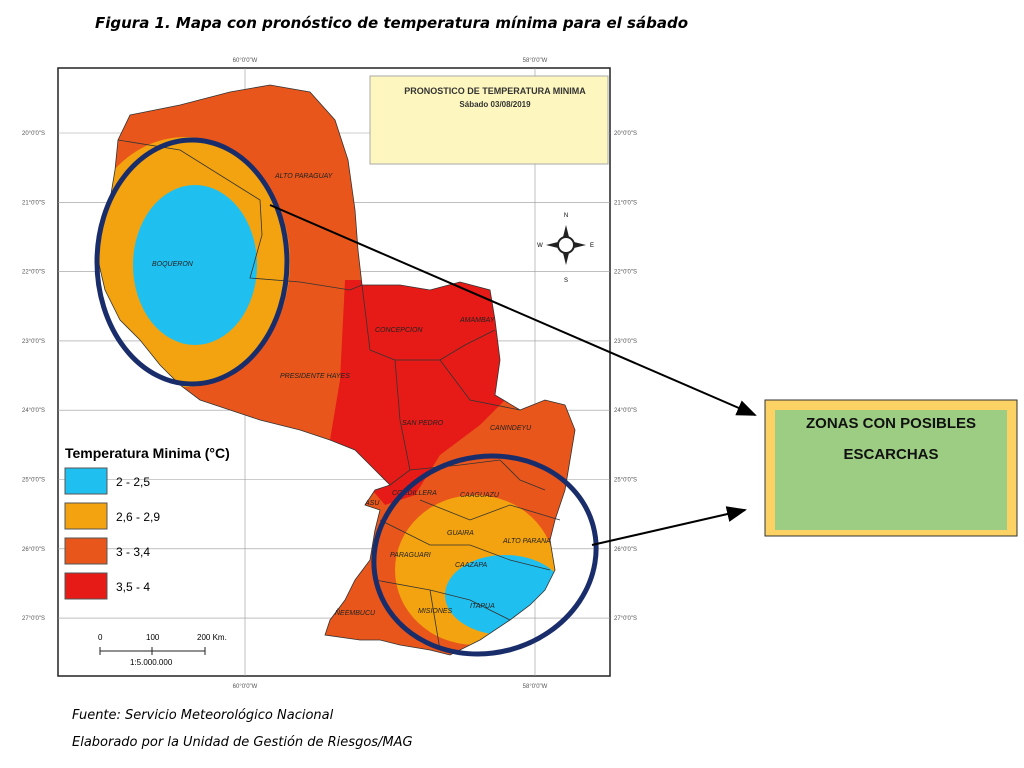 The image size is (1024, 768). I want to click on callout-text: ZONAS CON POSIBLES, so click(891, 423).